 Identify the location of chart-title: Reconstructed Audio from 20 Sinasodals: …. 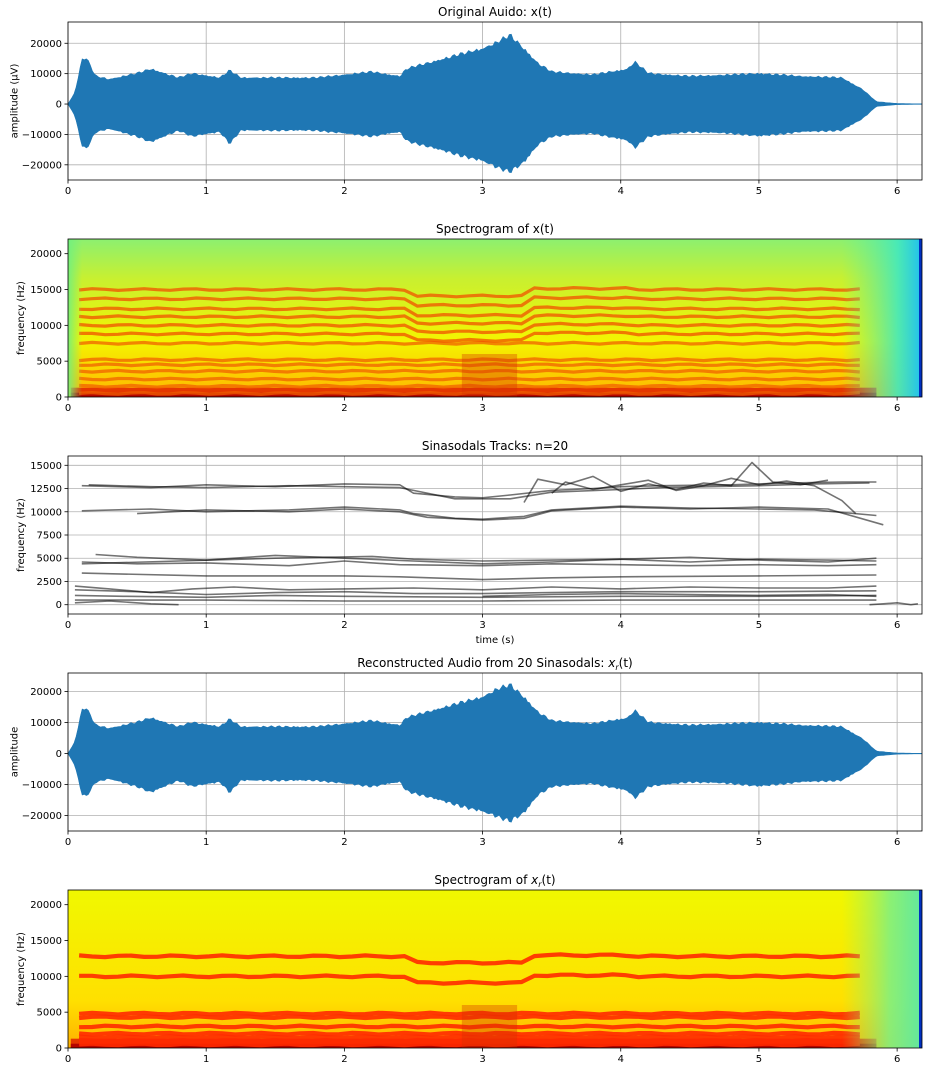
(495, 664).